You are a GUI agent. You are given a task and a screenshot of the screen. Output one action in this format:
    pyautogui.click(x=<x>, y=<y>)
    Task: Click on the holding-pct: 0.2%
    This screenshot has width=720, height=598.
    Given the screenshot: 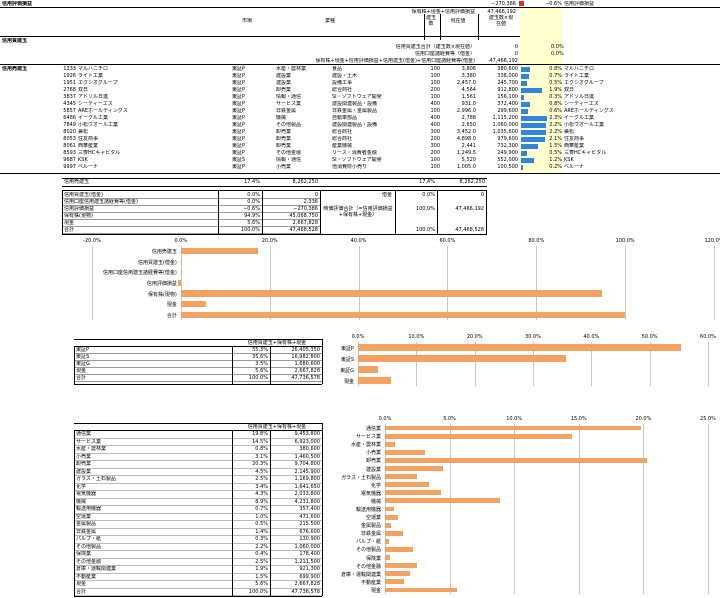 What is the action you would take?
    pyautogui.click(x=555, y=167)
    